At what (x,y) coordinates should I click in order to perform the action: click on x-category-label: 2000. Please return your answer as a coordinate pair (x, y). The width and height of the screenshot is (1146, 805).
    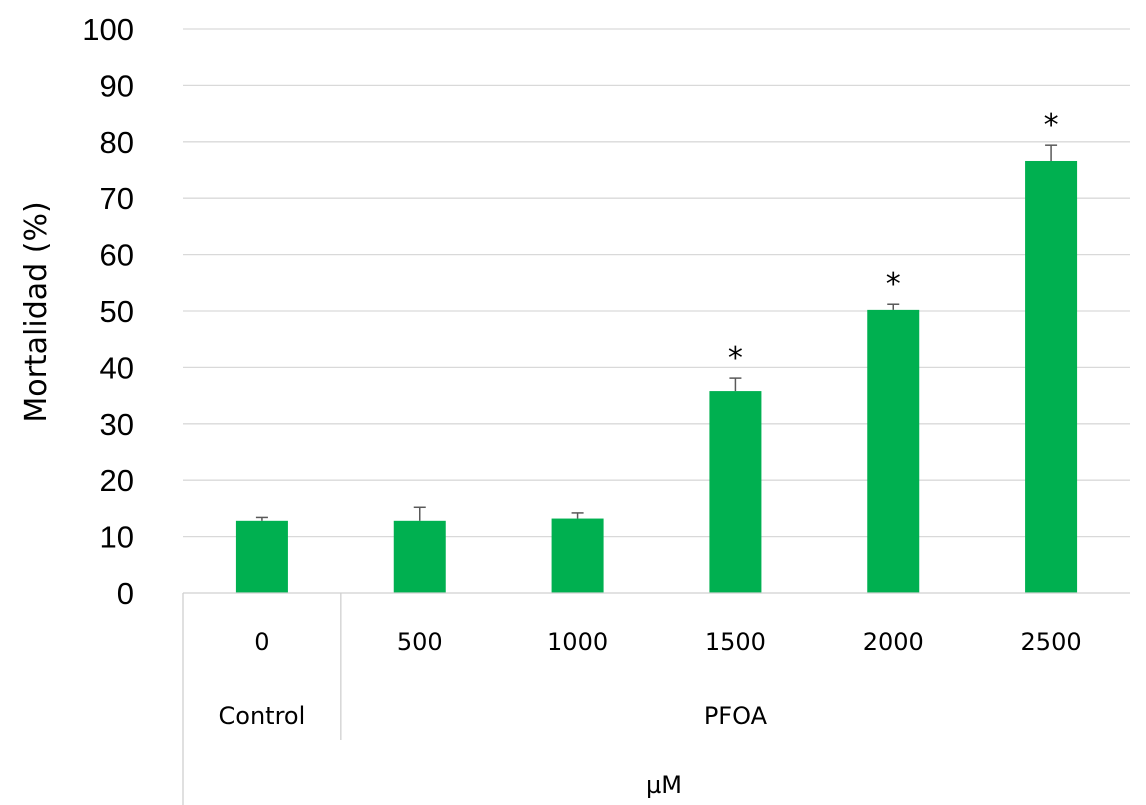
    Looking at the image, I should click on (893, 642).